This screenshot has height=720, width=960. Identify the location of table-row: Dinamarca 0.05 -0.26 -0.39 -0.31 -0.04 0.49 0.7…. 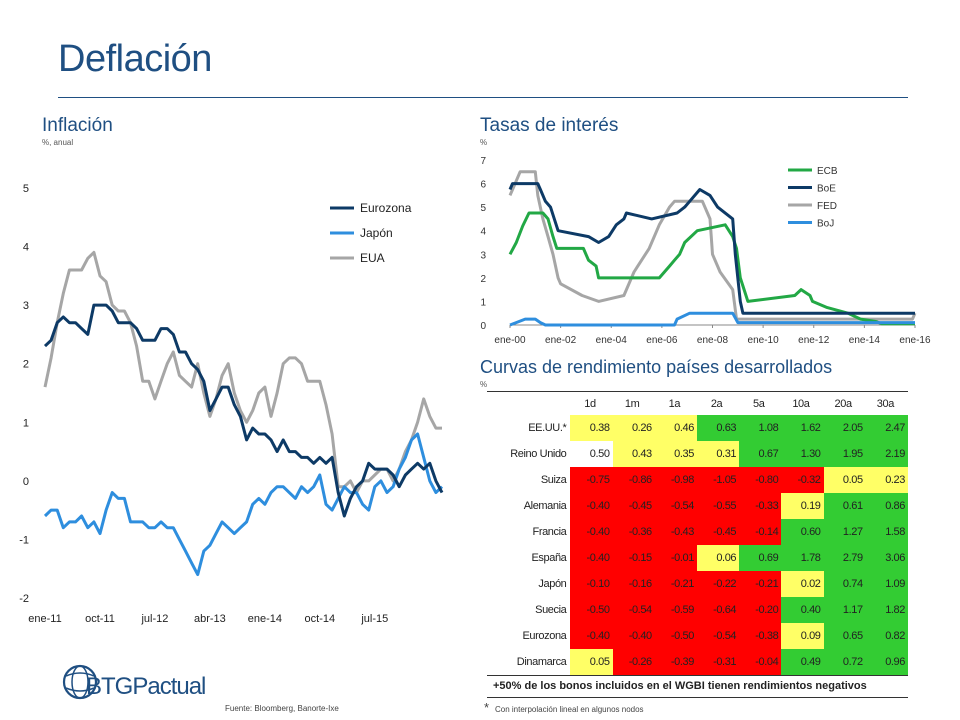
(697, 662).